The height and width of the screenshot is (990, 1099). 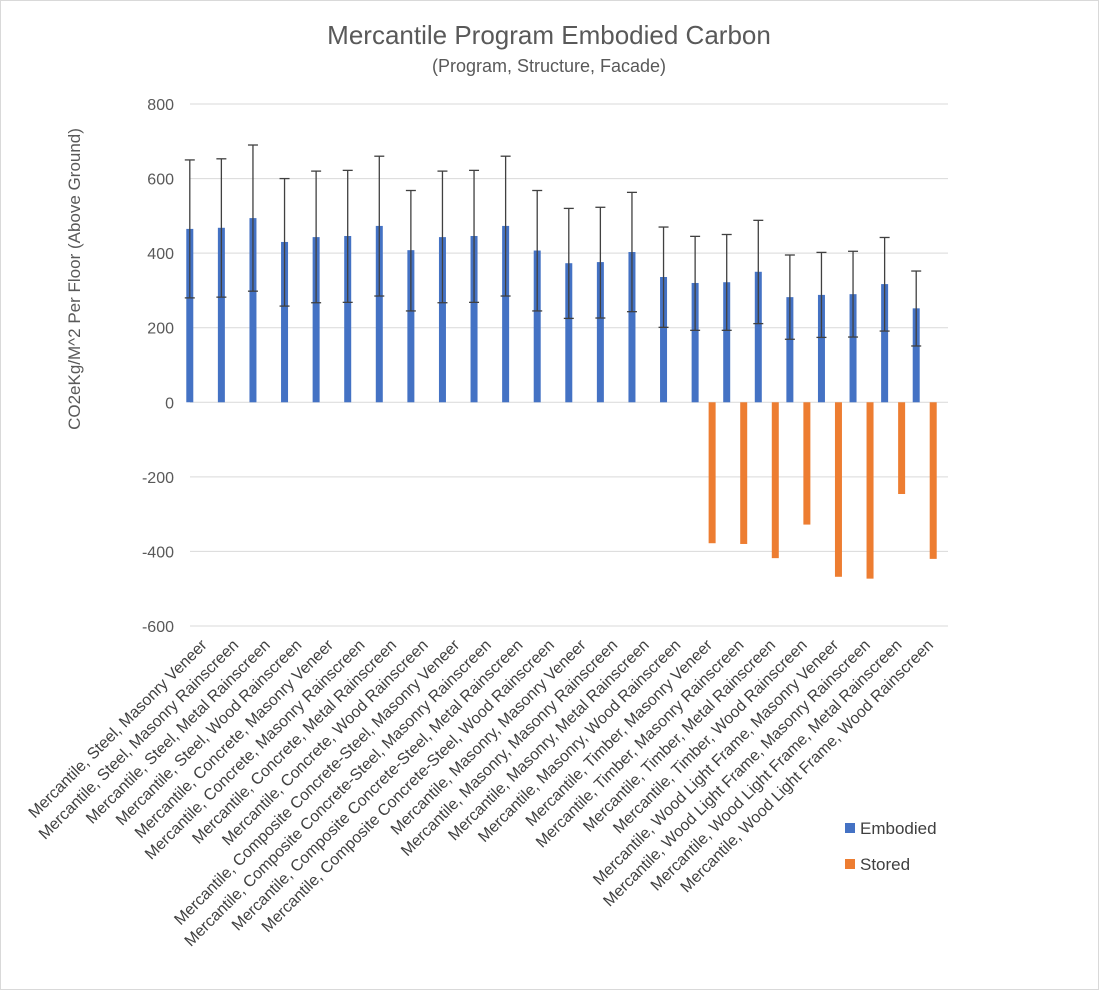 I want to click on chart-subtitle: (Program, Structure, Facade), so click(x=549, y=66).